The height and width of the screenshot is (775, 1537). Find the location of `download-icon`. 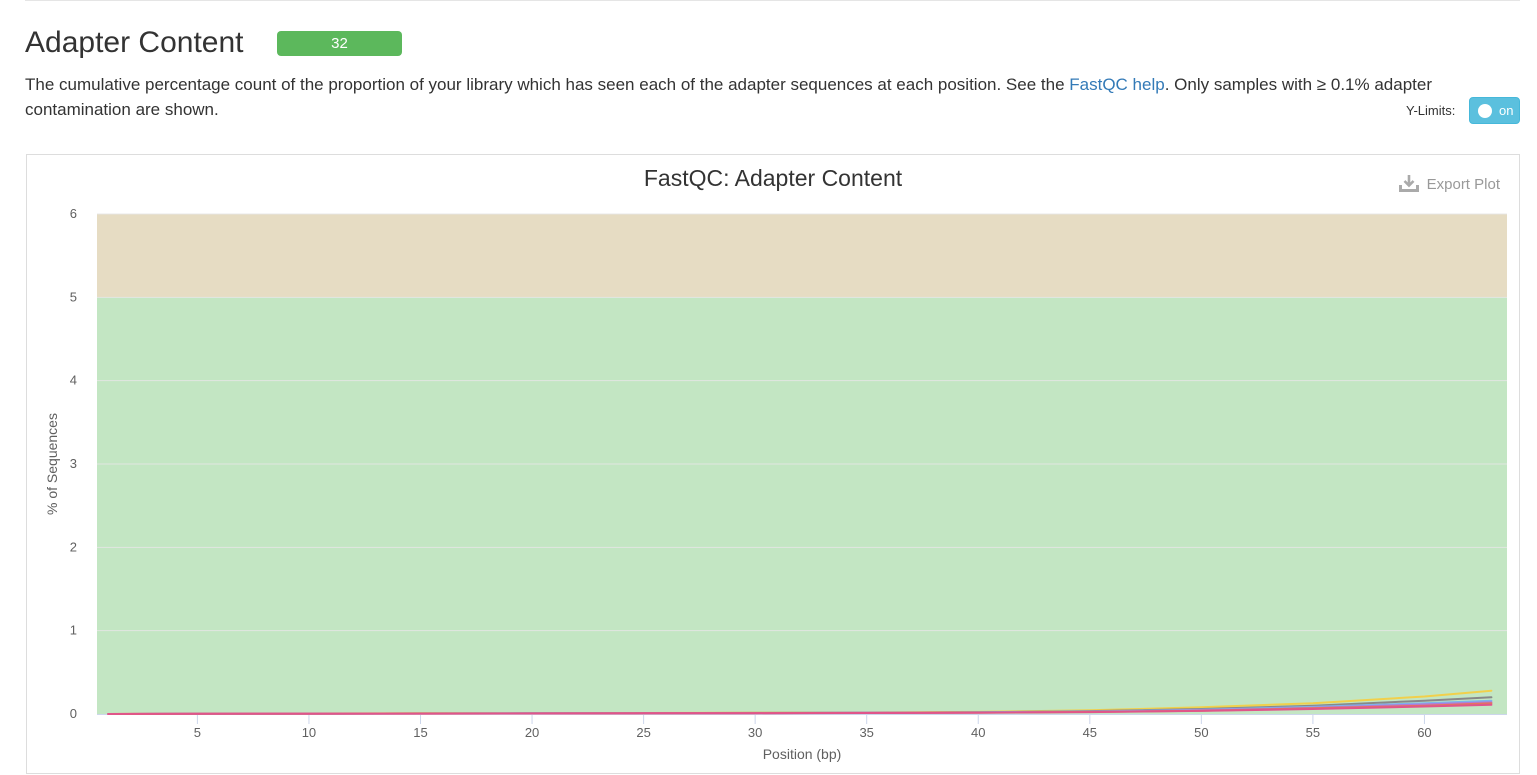

download-icon is located at coordinates (1408, 183).